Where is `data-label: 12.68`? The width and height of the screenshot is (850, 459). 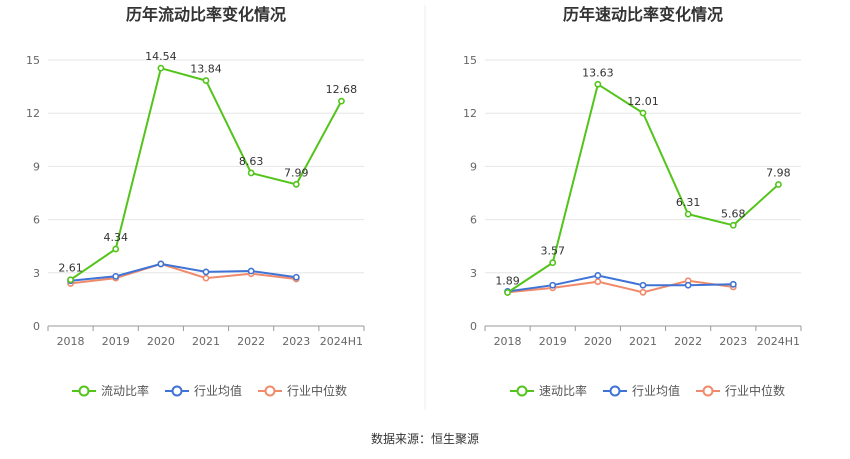
data-label: 12.68 is located at coordinates (342, 89).